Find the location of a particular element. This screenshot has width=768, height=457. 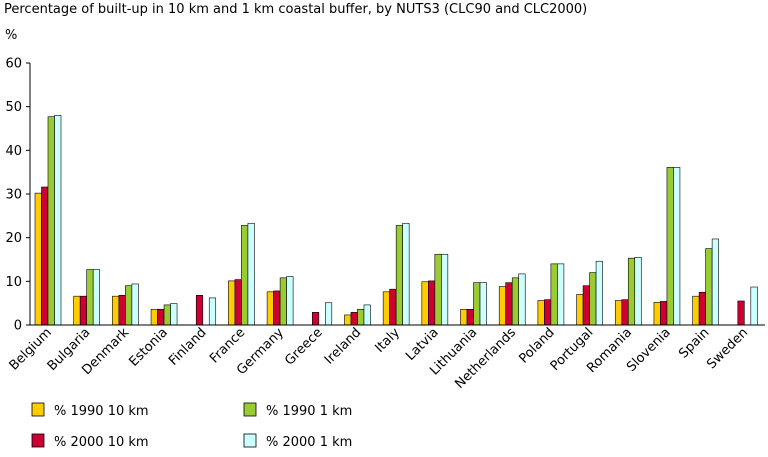

y-tick-label: 60 is located at coordinates (13, 64).